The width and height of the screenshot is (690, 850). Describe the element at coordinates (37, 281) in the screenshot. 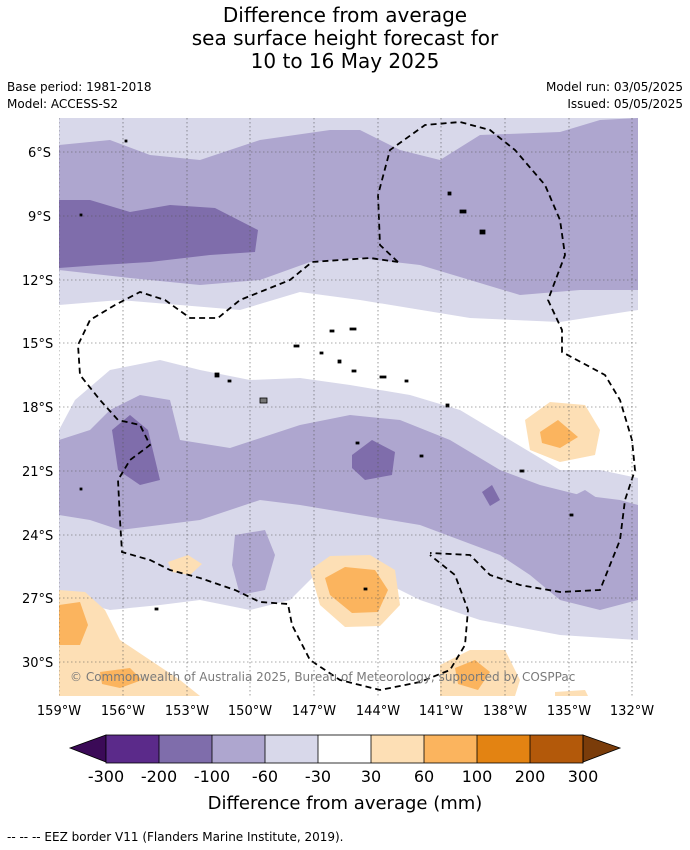

I see `lat-label-12s: 12°S` at that location.